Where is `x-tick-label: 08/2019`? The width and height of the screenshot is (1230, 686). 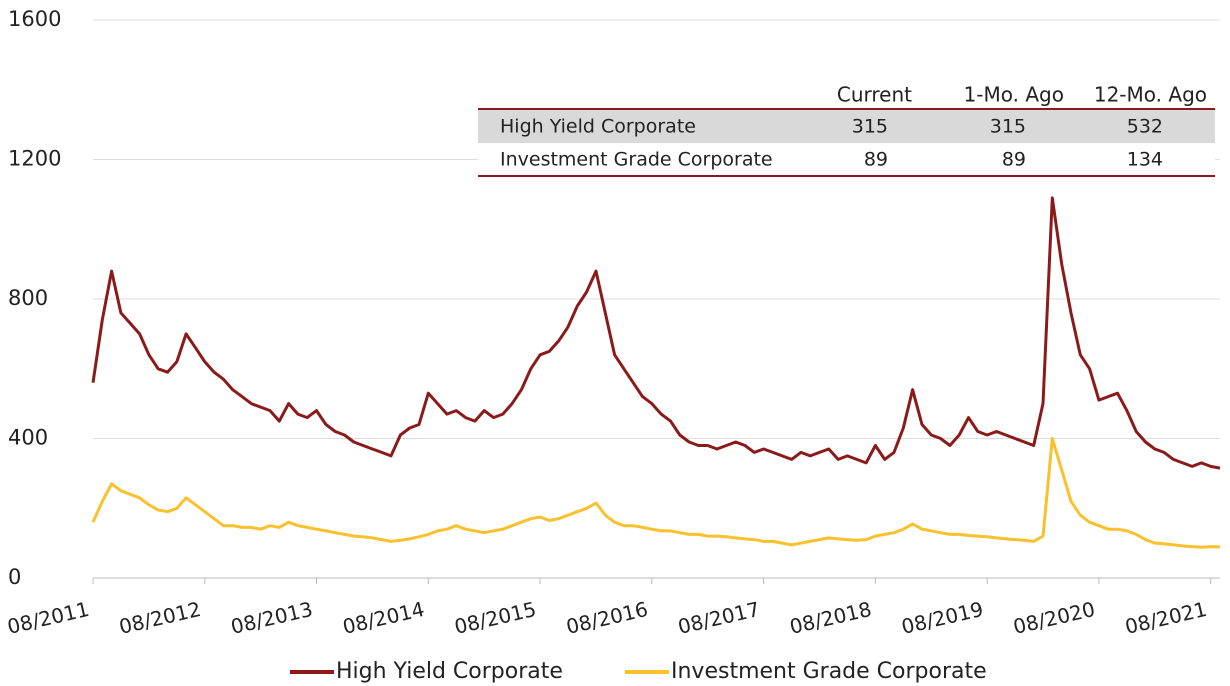
x-tick-label: 08/2019 is located at coordinates (942, 618).